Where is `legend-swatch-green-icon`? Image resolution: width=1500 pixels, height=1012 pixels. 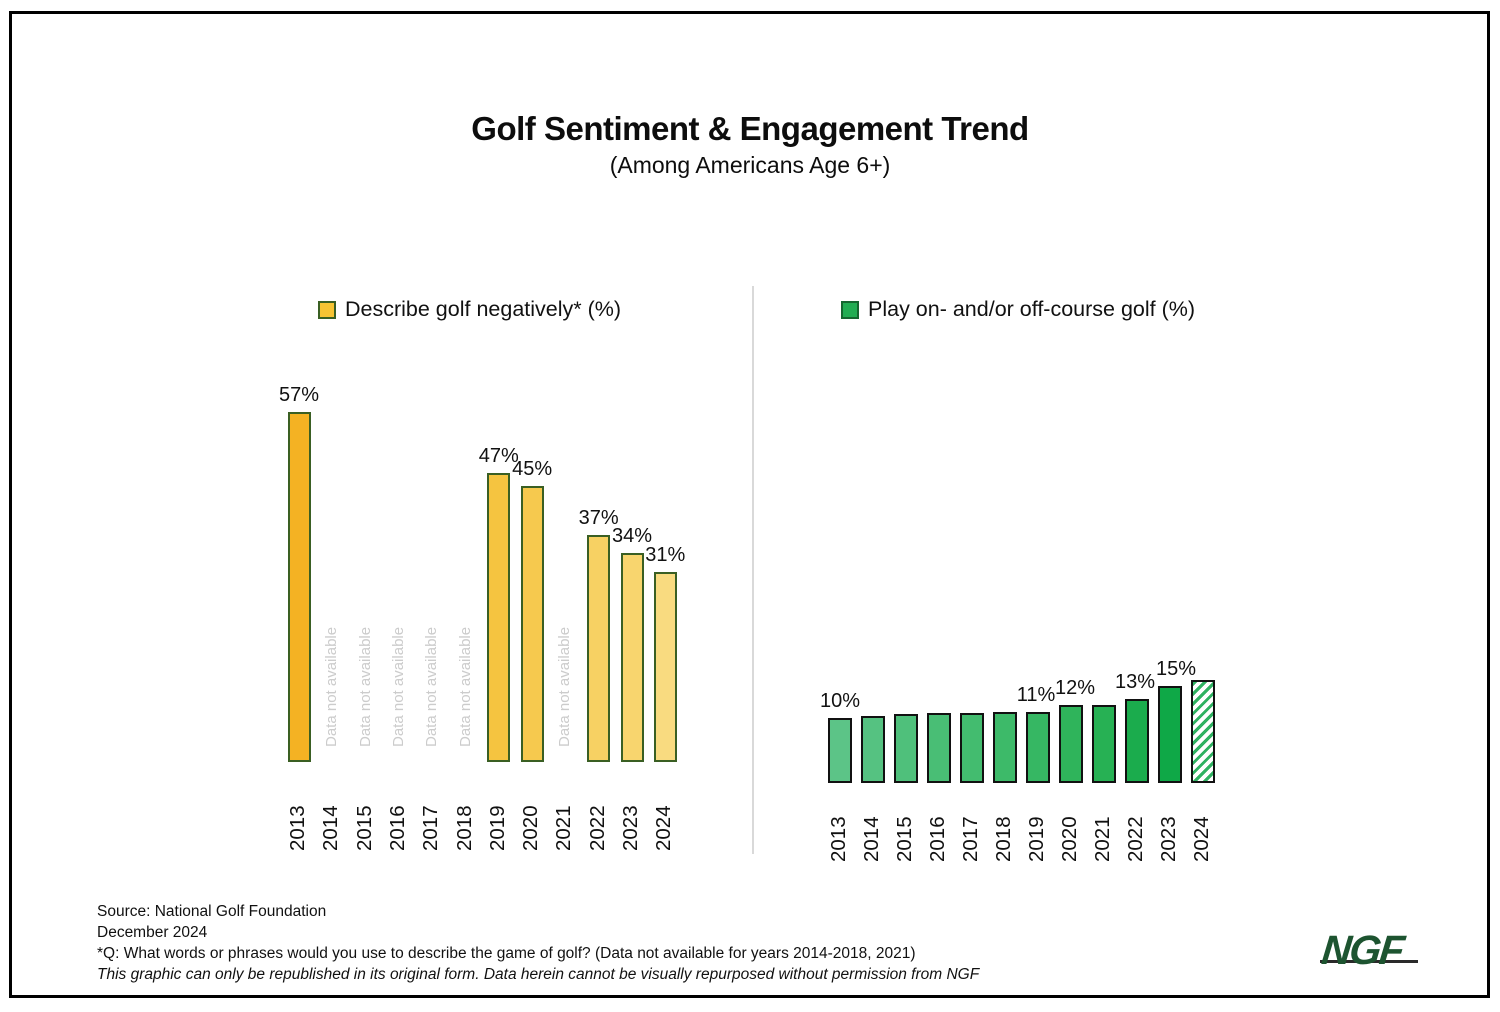 legend-swatch-green-icon is located at coordinates (850, 309).